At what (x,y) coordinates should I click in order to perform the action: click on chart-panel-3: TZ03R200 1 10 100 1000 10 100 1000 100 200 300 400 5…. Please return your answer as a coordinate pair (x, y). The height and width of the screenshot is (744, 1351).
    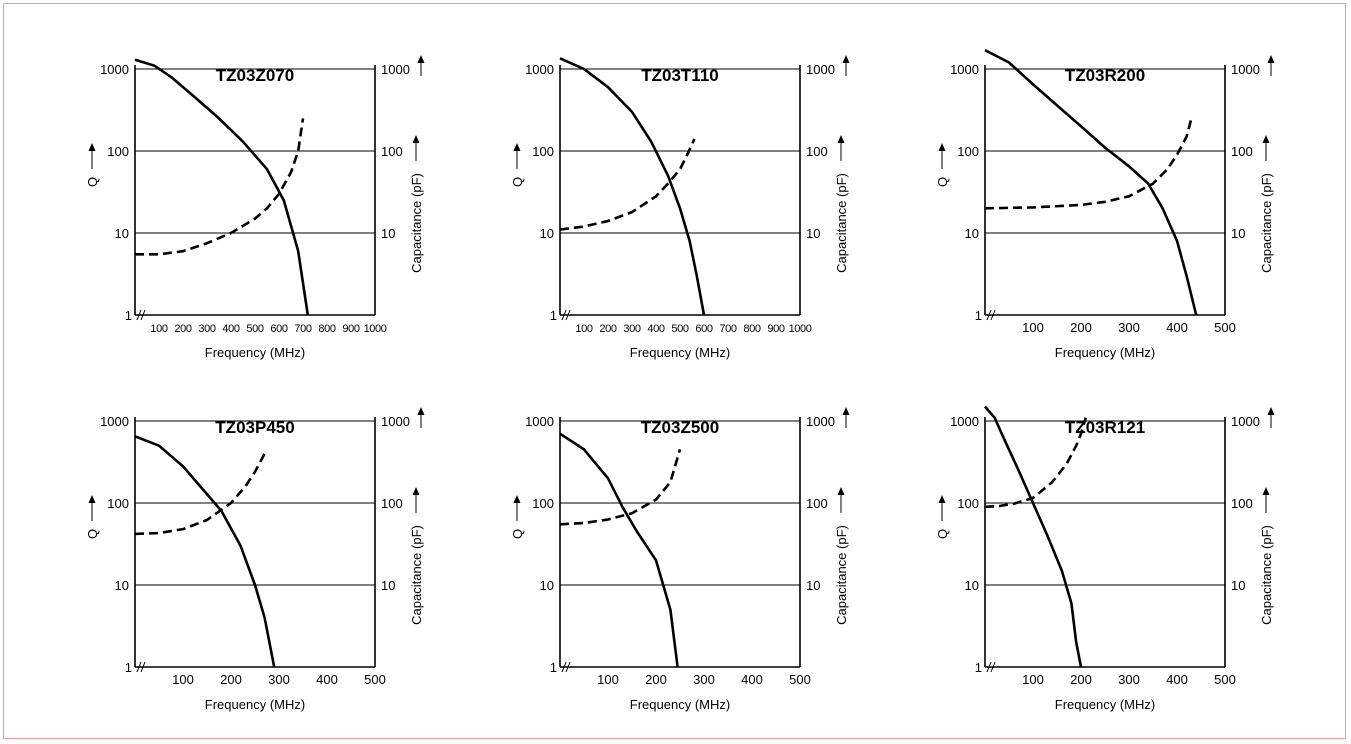
    Looking at the image, I should click on (1105, 204).